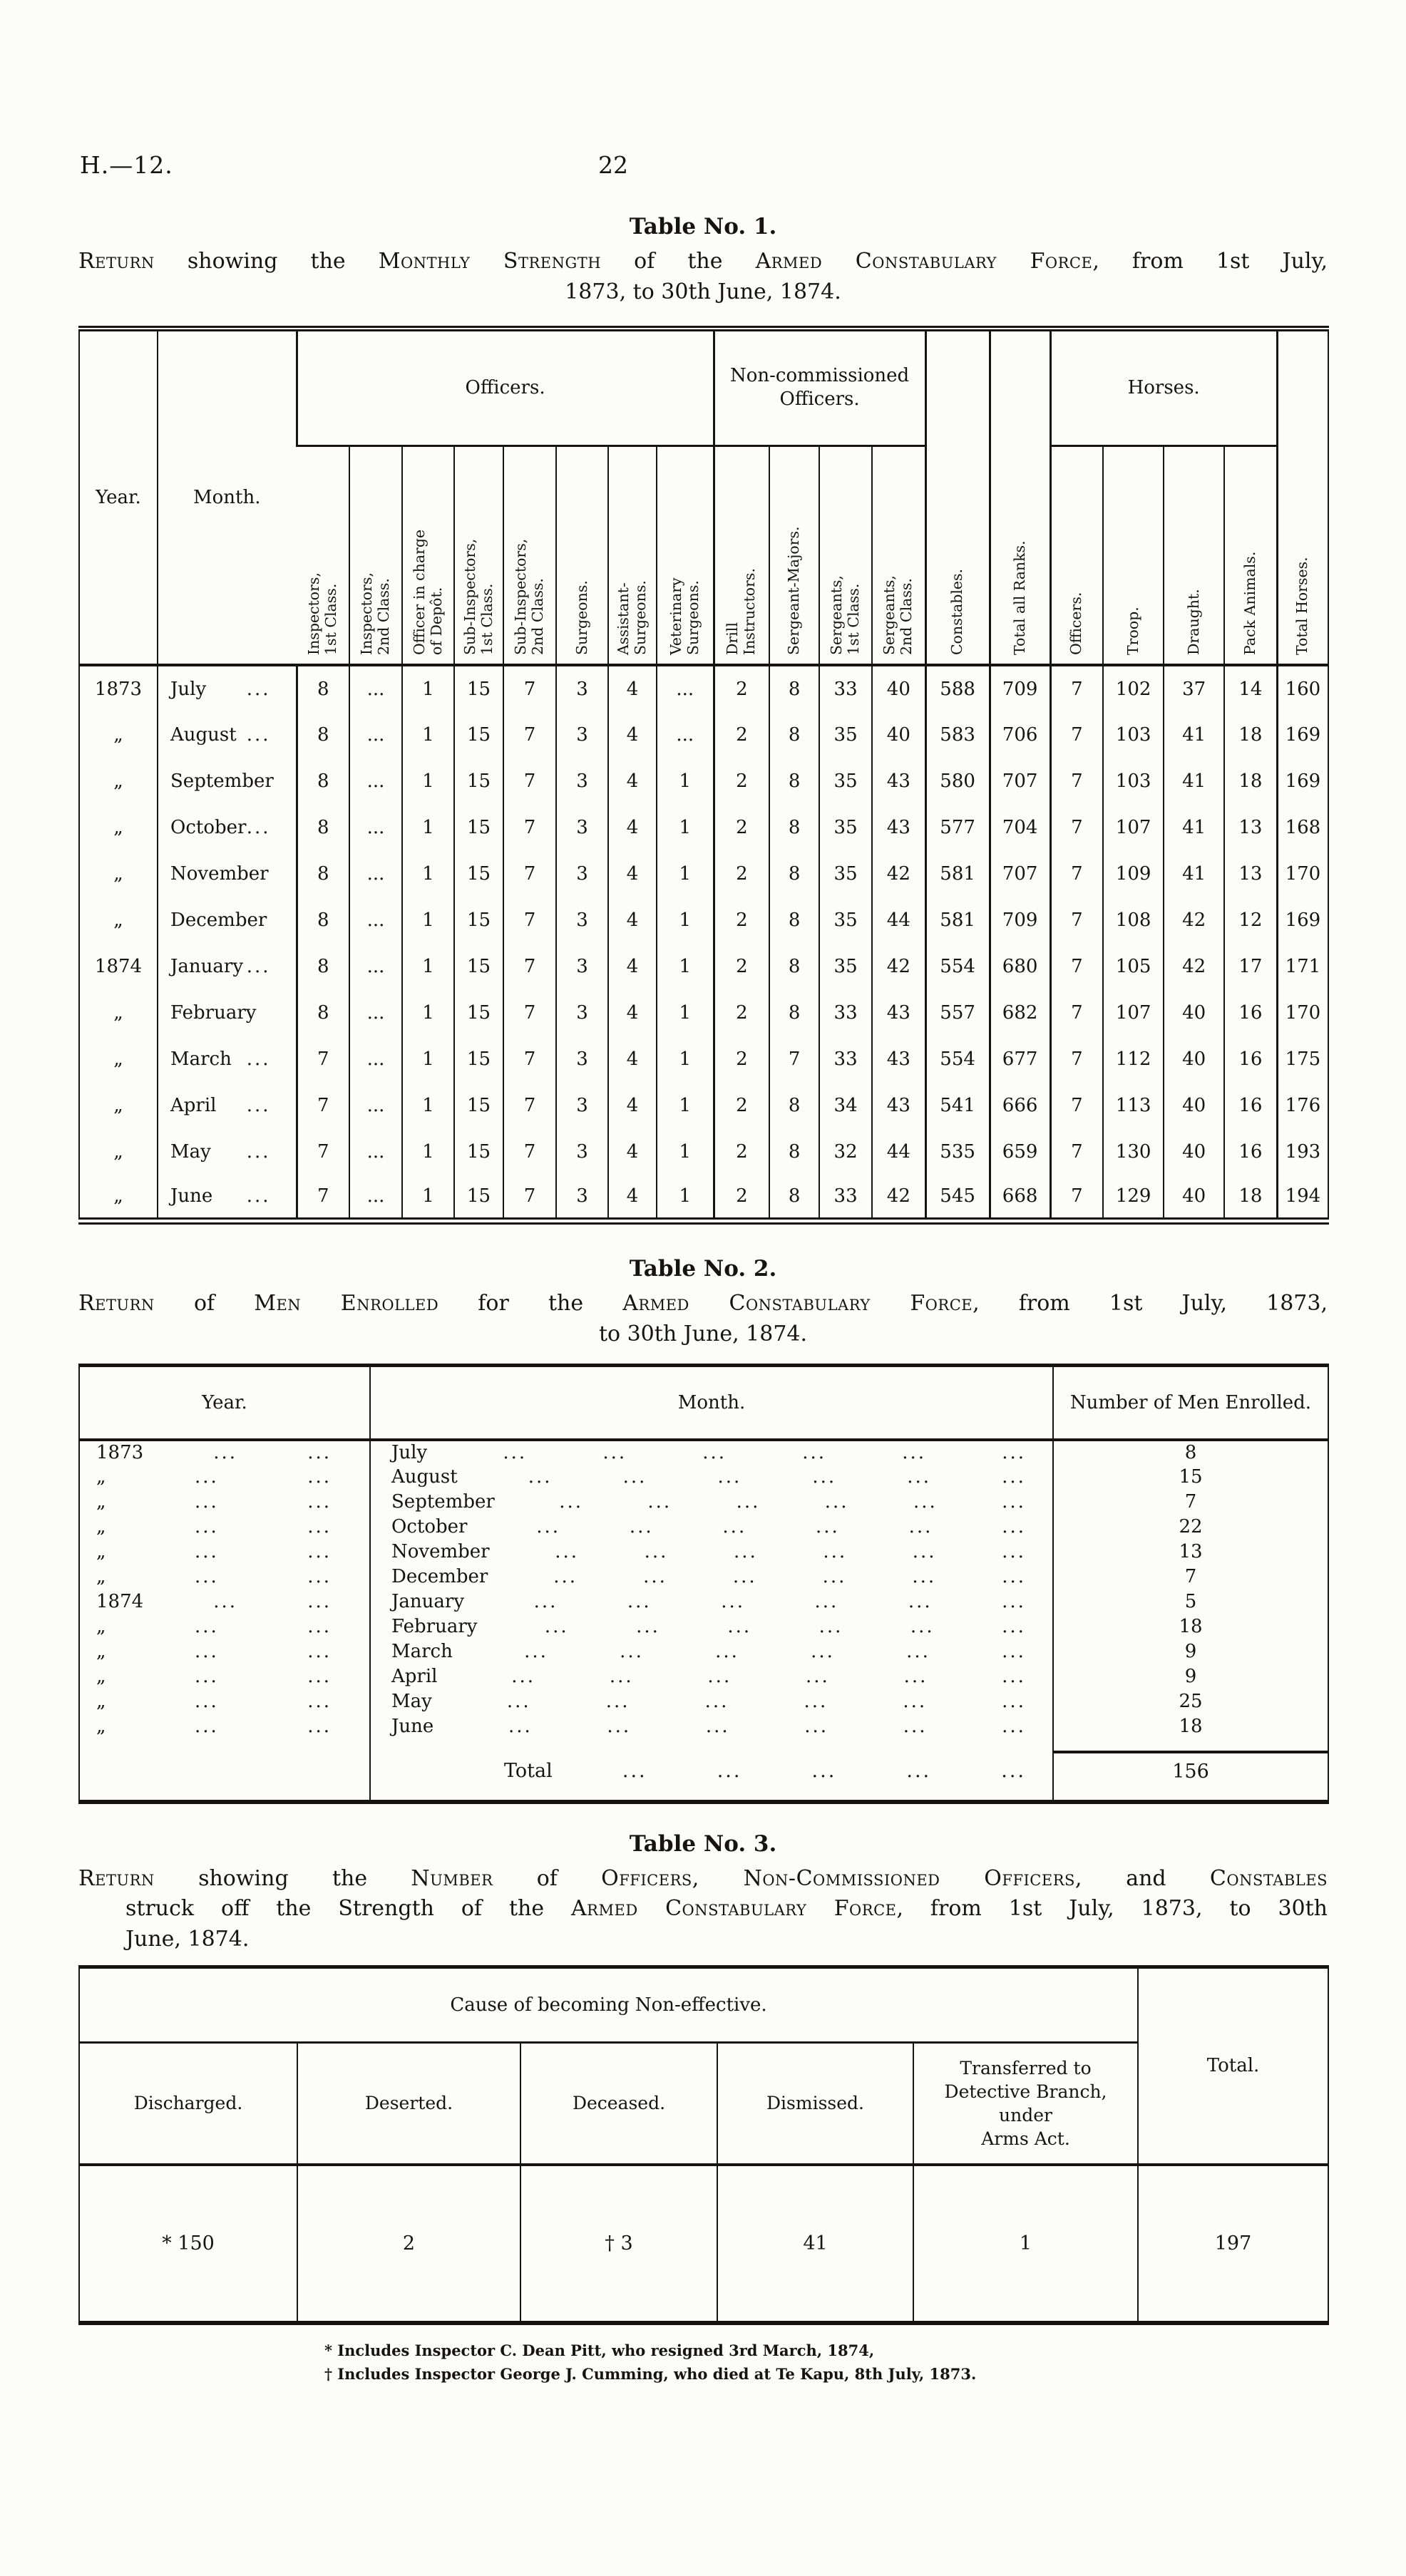 The width and height of the screenshot is (1406, 2576). Describe the element at coordinates (478, 555) in the screenshot. I see `col-header-sub-inspectors-1st-class: Sub-Inspectors, 1st Class.` at that location.